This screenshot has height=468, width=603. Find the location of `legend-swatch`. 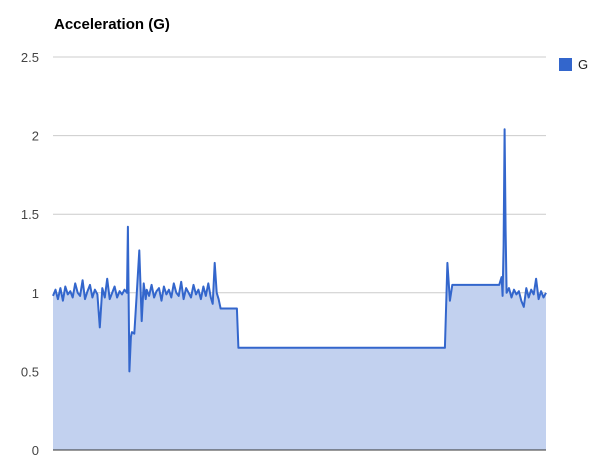

legend-swatch is located at coordinates (565, 64).